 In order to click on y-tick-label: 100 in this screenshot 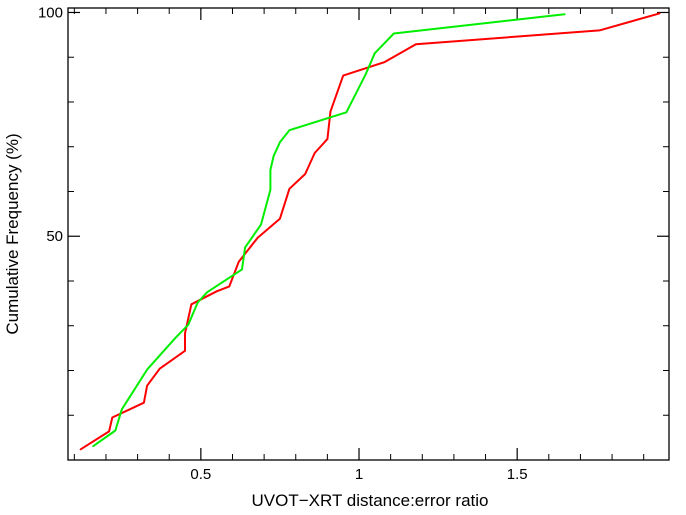, I will do `click(50, 12)`.